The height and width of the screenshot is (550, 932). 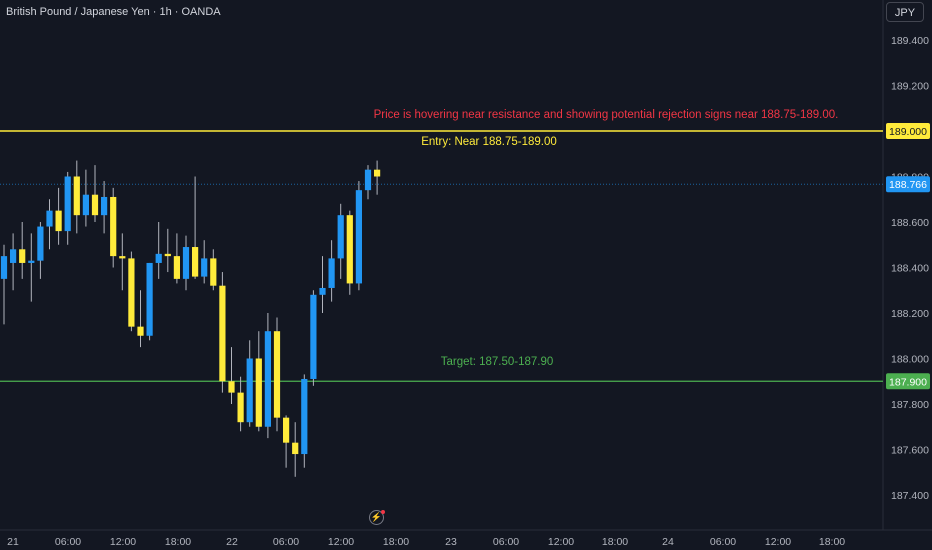 I want to click on x-tick-label: 24, so click(x=668, y=542).